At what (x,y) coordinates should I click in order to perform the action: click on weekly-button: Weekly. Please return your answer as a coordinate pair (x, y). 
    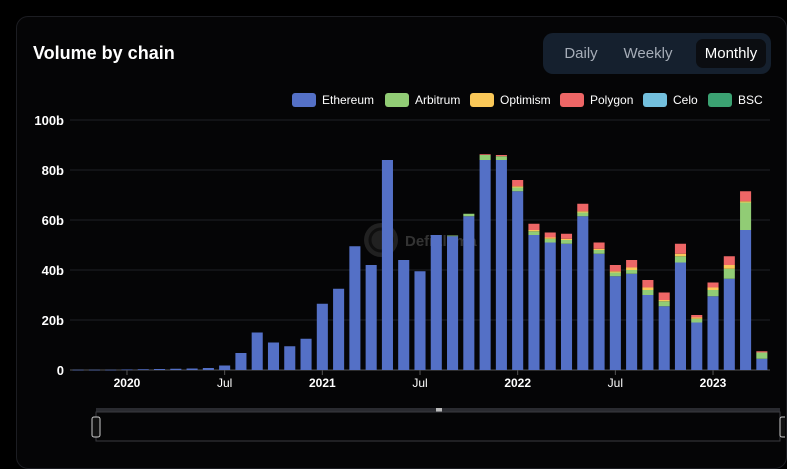
    Looking at the image, I should click on (648, 53).